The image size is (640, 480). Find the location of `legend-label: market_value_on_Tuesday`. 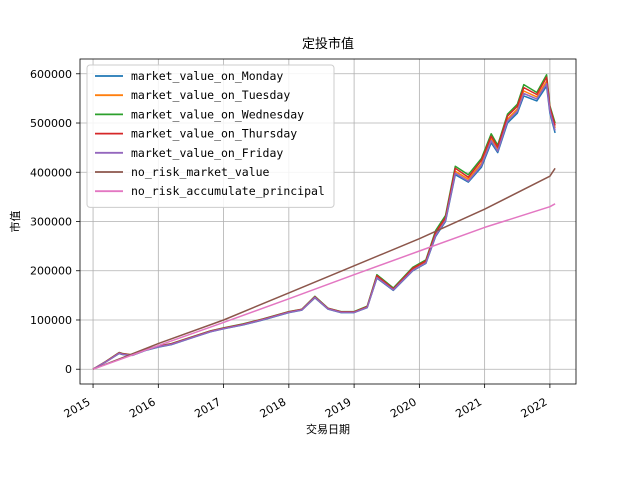

legend-label: market_value_on_Tuesday is located at coordinates (210, 95).